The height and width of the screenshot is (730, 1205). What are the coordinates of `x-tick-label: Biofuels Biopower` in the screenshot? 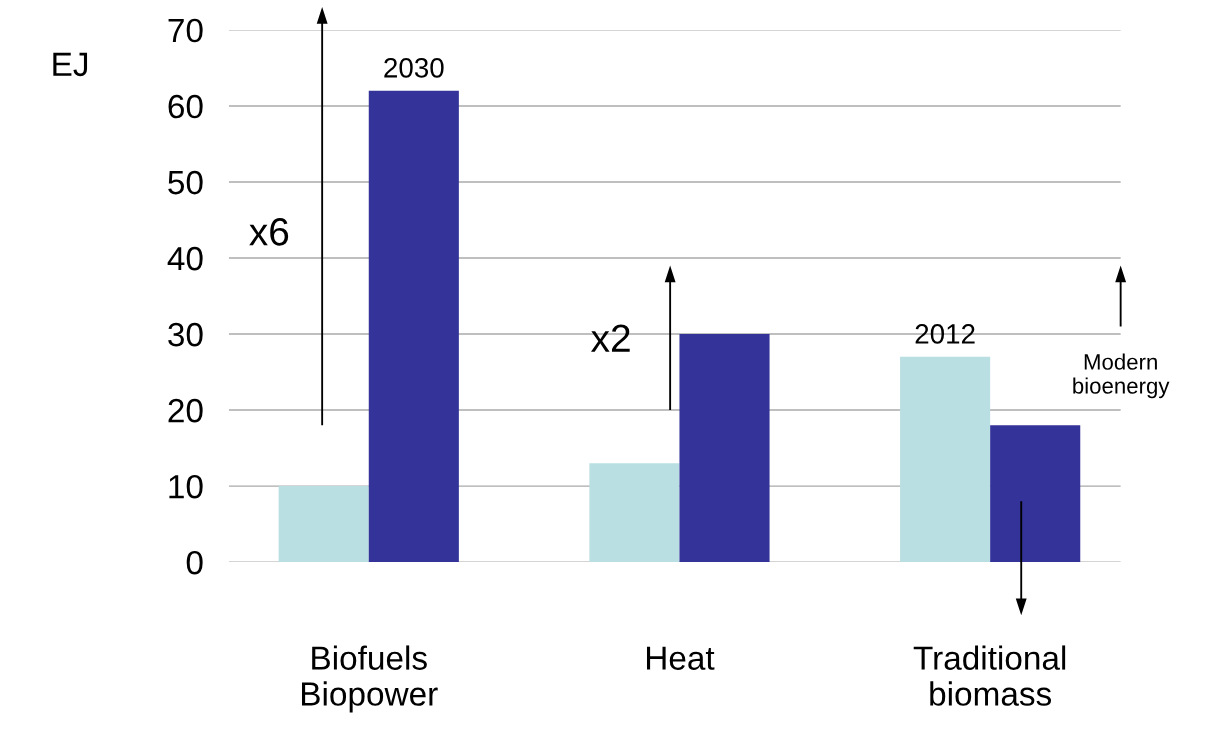 It's located at (370, 679).